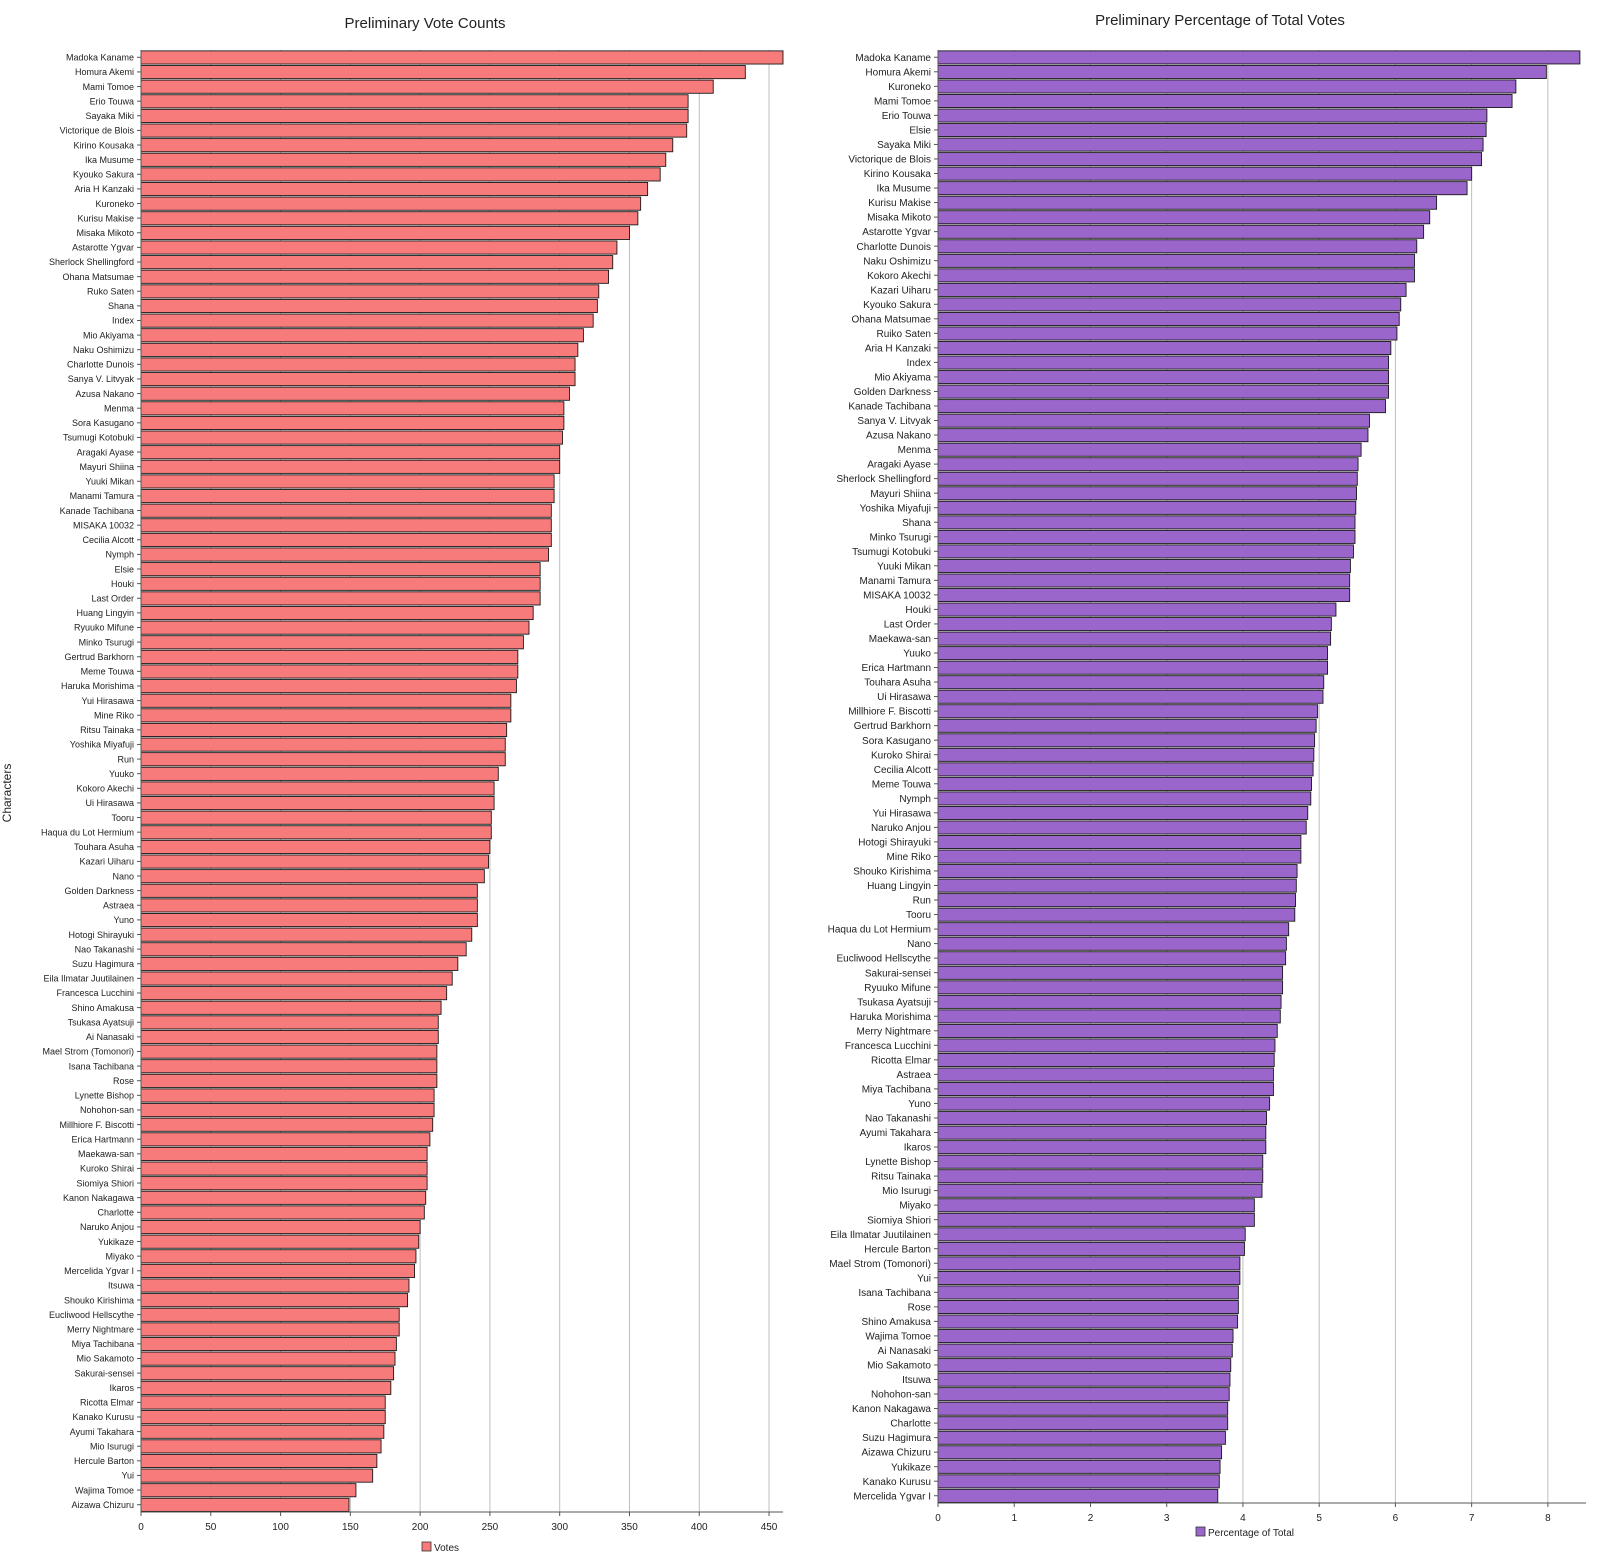 The height and width of the screenshot is (1555, 1600). What do you see at coordinates (98, 1198) in the screenshot?
I see `vote-counts-category-label: Kanon Nakagawa` at bounding box center [98, 1198].